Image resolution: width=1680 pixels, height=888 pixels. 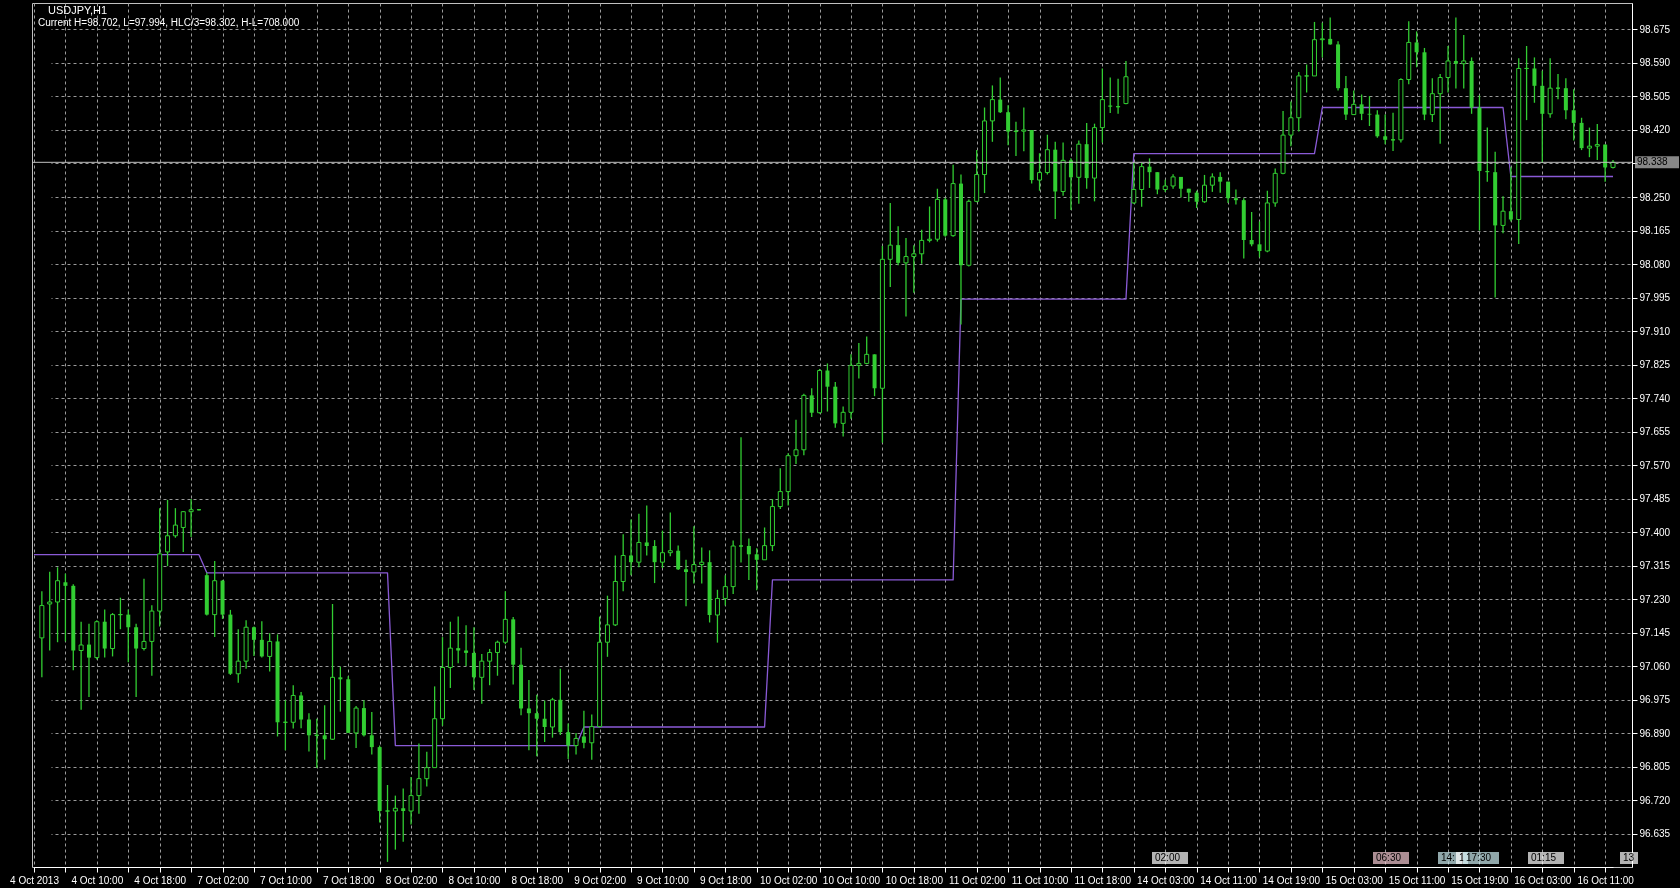 I want to click on x-tick-label: 9 Oct 10:00, so click(x=663, y=880).